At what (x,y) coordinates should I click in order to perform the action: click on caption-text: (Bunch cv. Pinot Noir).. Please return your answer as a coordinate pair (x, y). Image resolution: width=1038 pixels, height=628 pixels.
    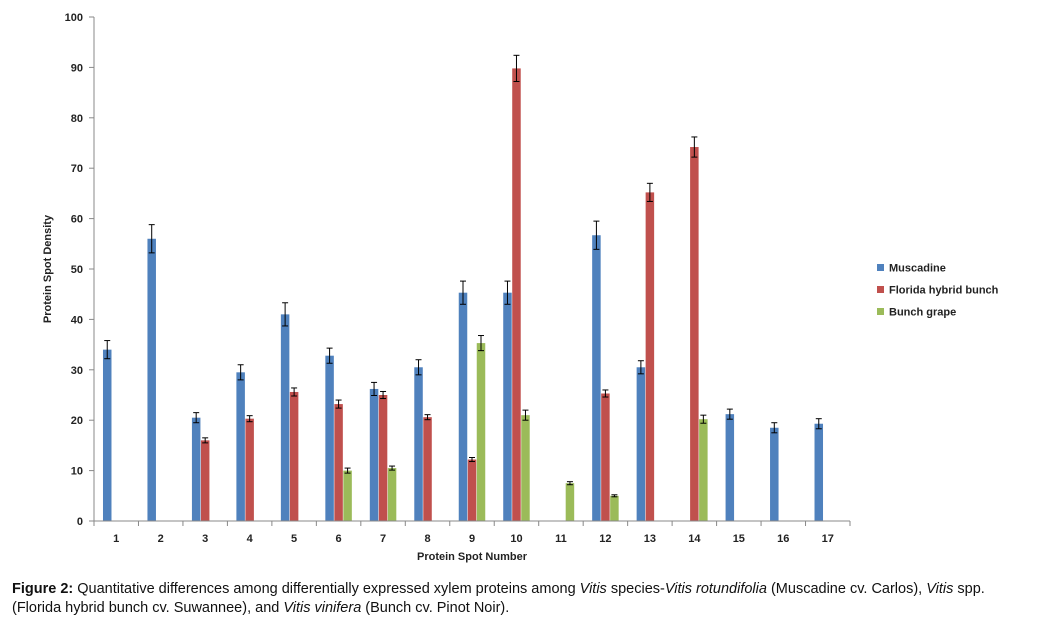
    Looking at the image, I should click on (435, 608).